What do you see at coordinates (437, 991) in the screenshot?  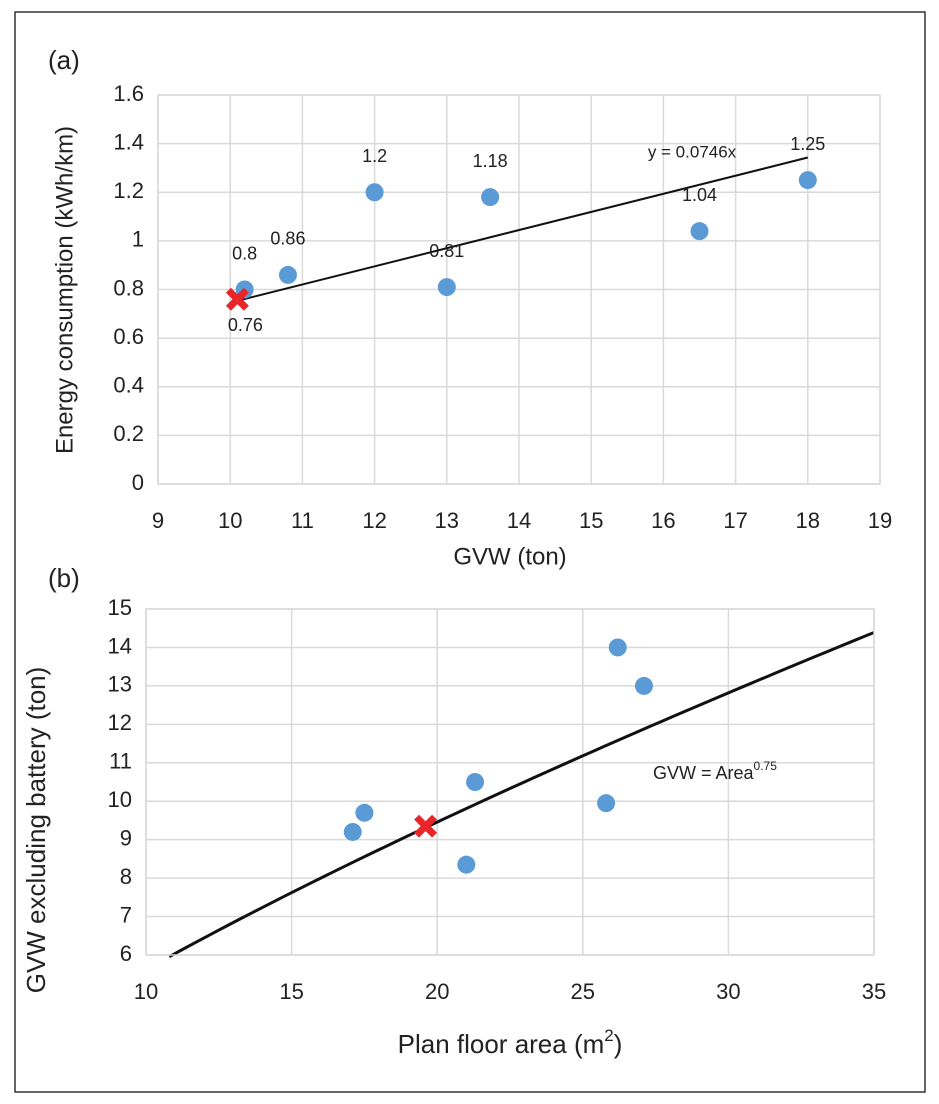 I see `x-tick-label: 20` at bounding box center [437, 991].